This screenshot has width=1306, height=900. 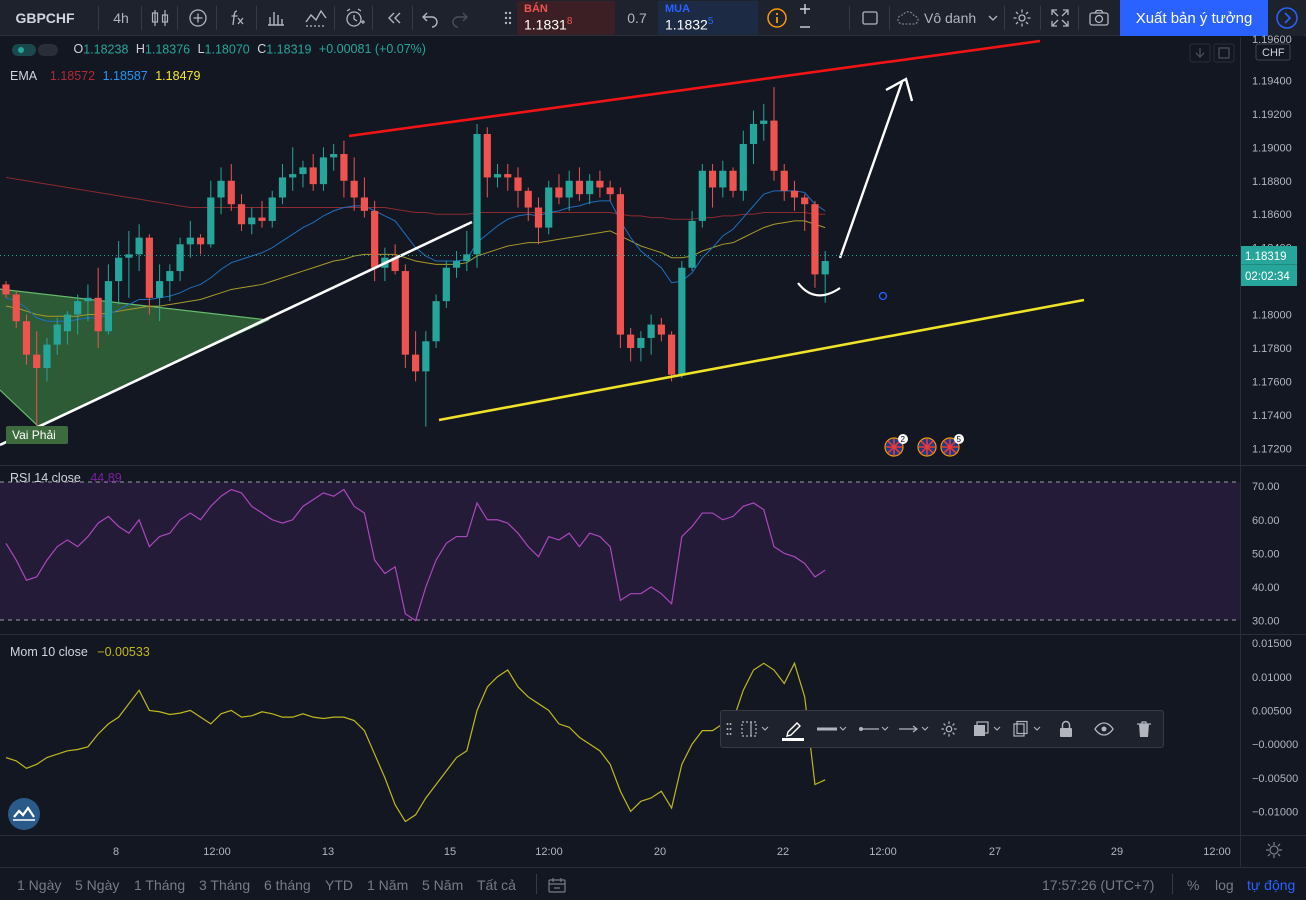 I want to click on scroll-down-icon, so click(x=1200, y=53).